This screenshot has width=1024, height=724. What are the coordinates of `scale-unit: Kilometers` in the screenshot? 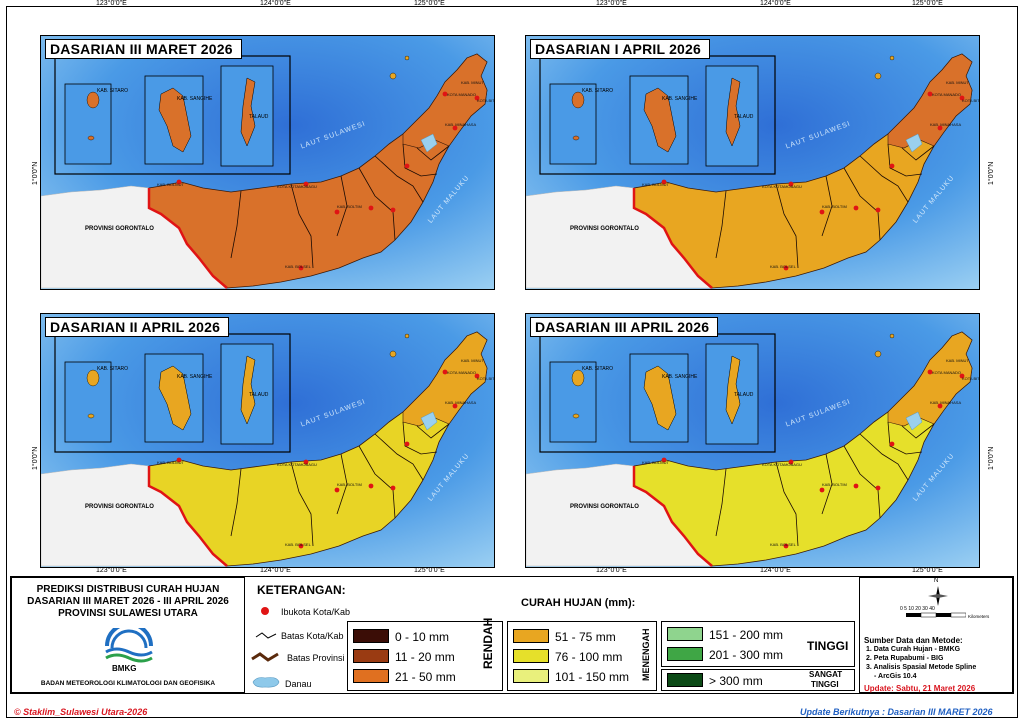 It's located at (979, 616).